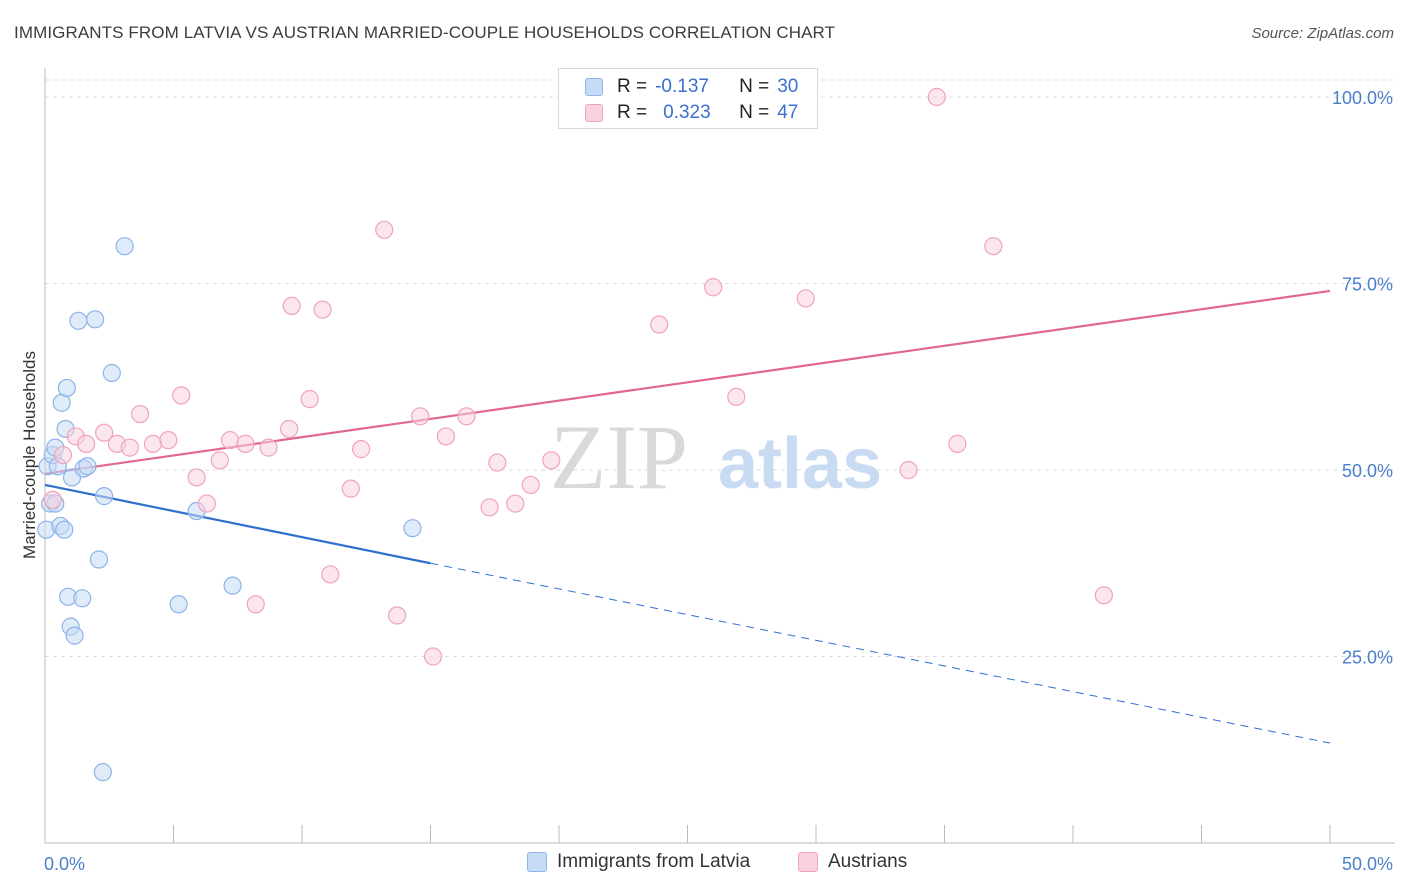 The image size is (1406, 892). What do you see at coordinates (1367, 864) in the screenshot?
I see `x-tick-label: 50.0%` at bounding box center [1367, 864].